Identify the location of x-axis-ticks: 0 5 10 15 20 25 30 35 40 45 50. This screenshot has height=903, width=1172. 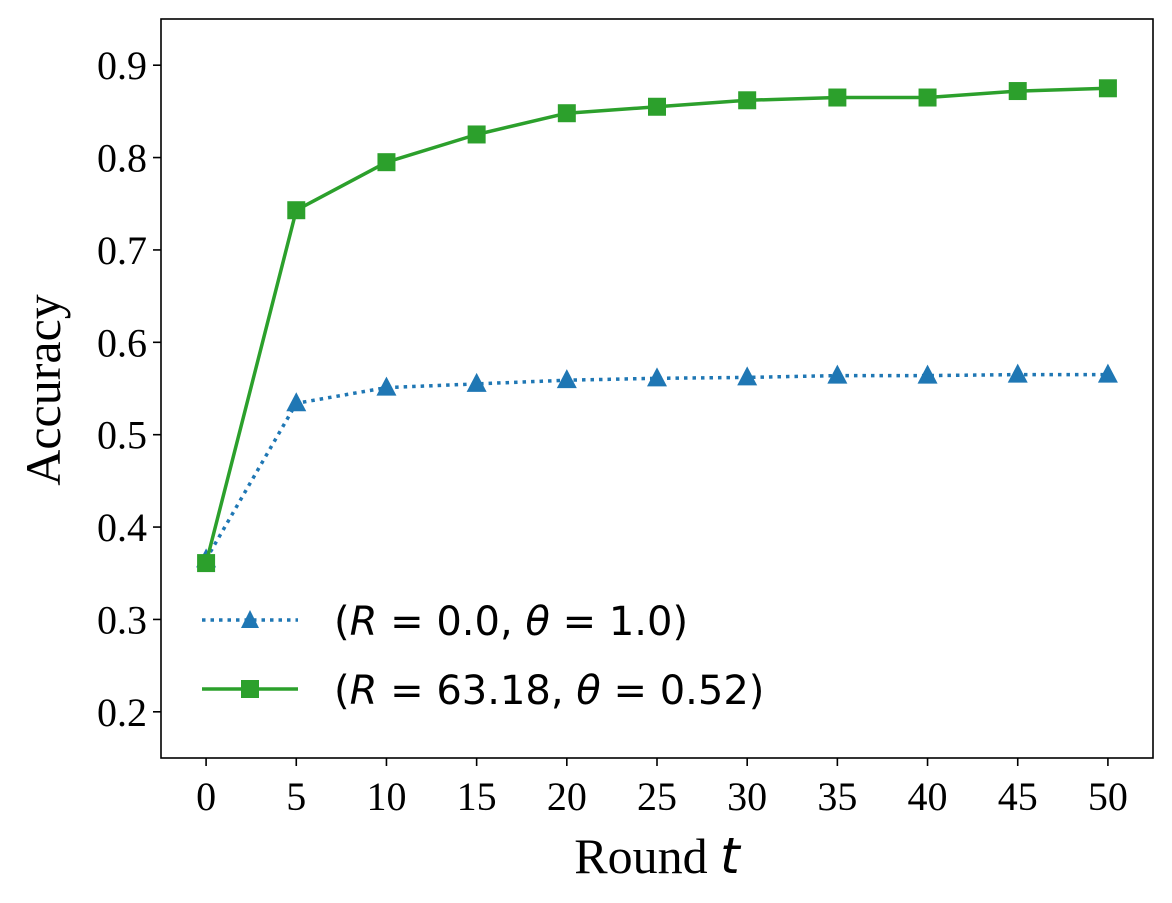
(662, 788).